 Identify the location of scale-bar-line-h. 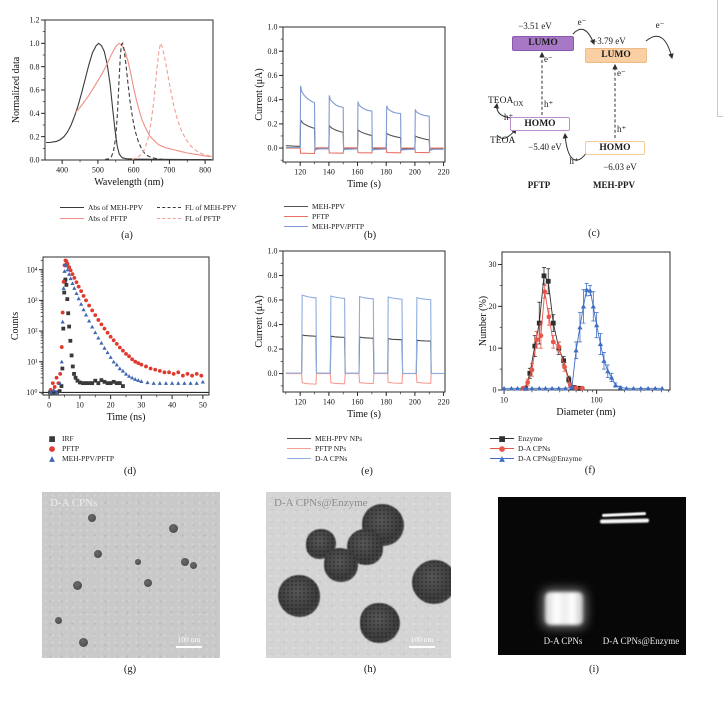
(422, 646).